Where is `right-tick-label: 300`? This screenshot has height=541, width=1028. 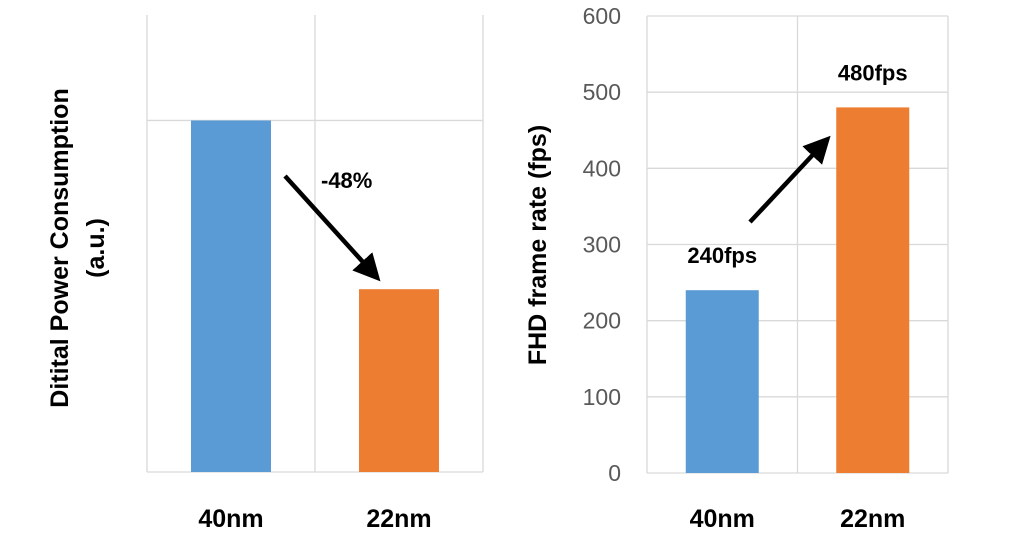
right-tick-label: 300 is located at coordinates (602, 245).